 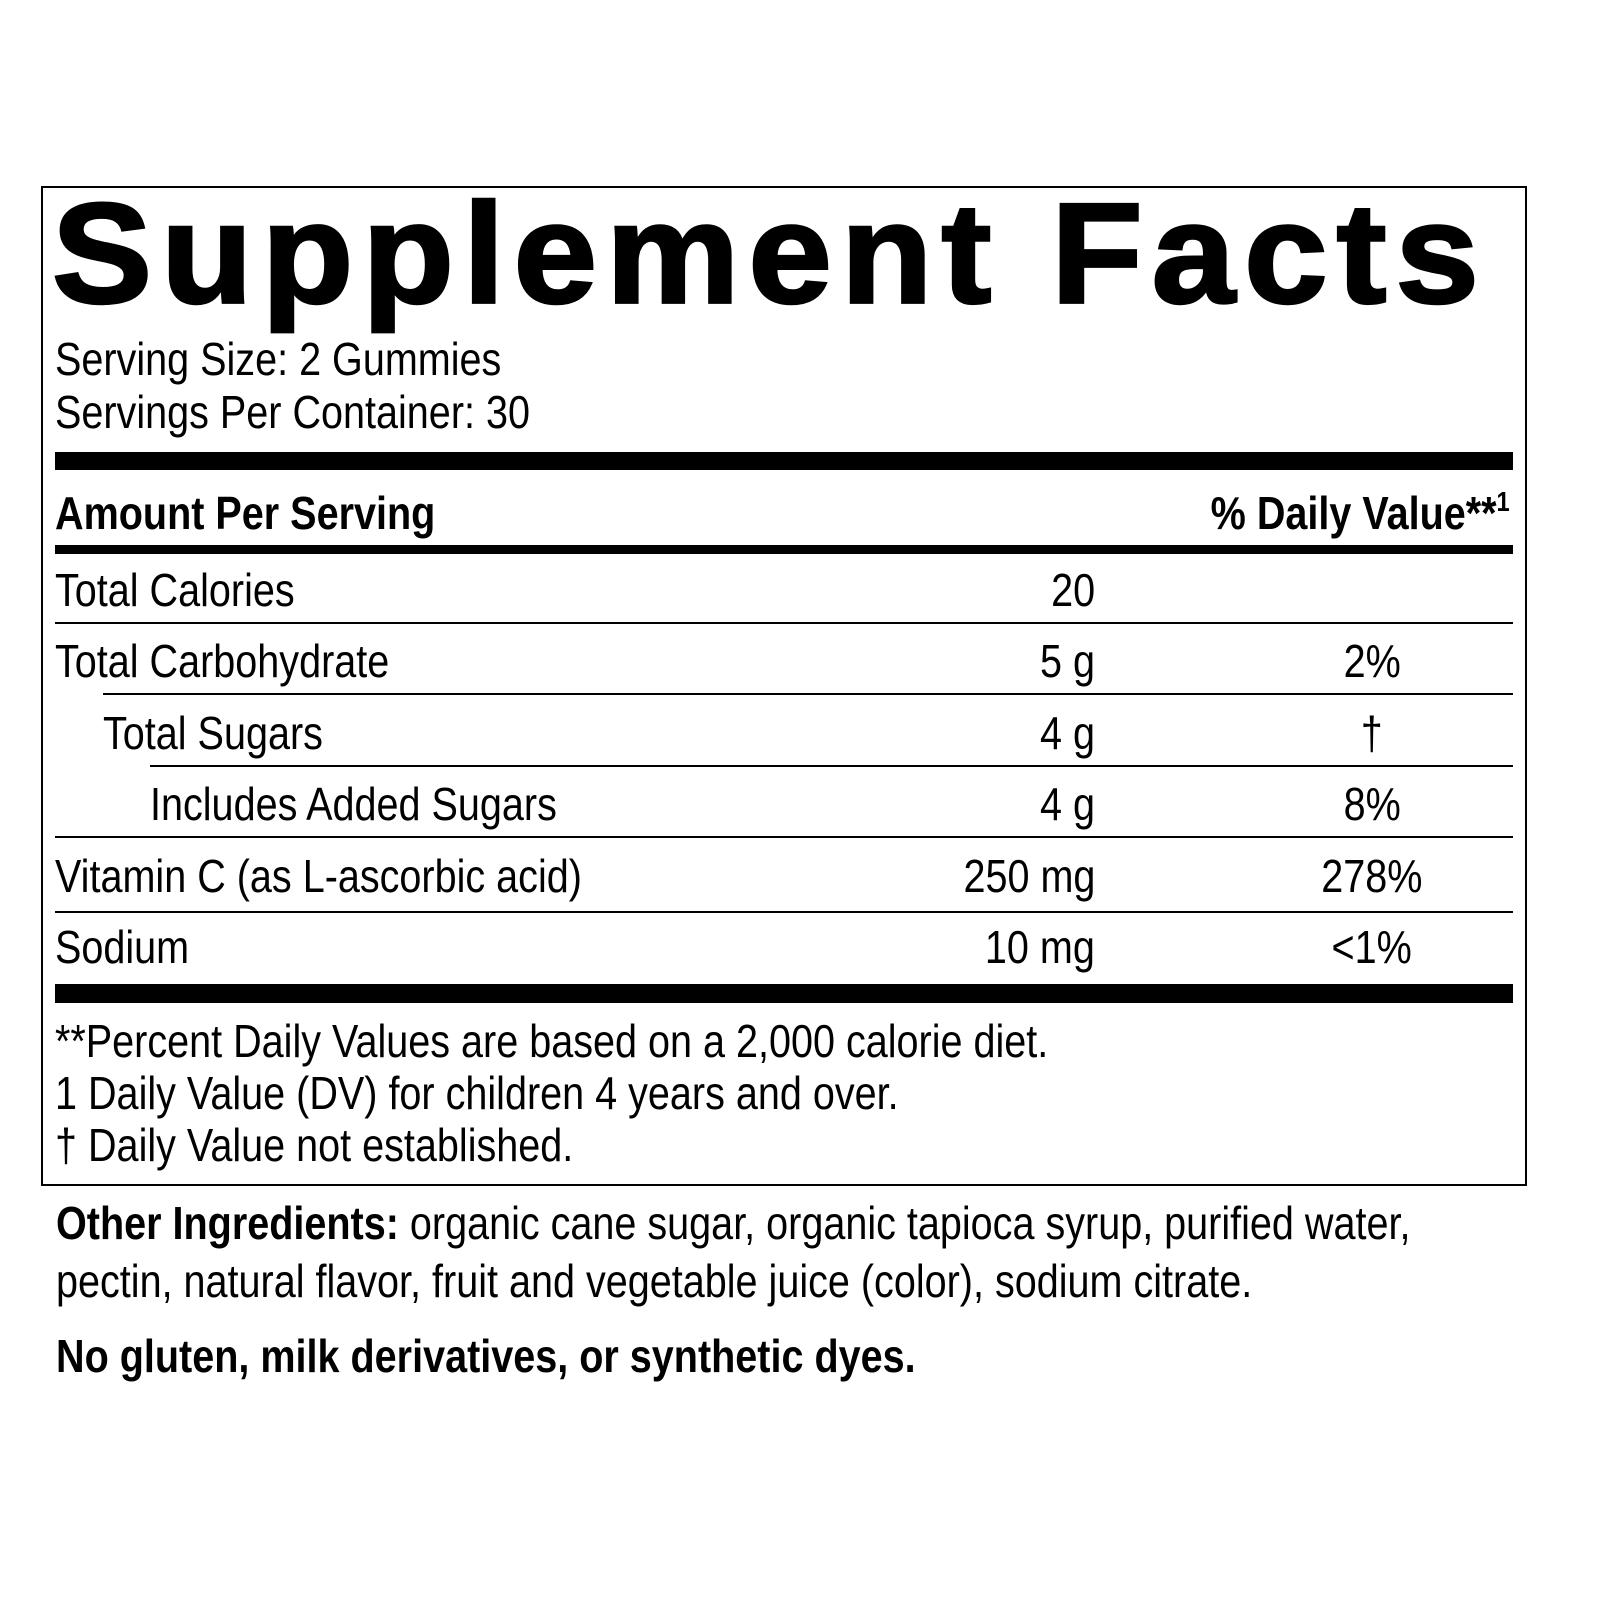 What do you see at coordinates (1067, 661) in the screenshot?
I see `row-amount-carbohydrate: 5 g` at bounding box center [1067, 661].